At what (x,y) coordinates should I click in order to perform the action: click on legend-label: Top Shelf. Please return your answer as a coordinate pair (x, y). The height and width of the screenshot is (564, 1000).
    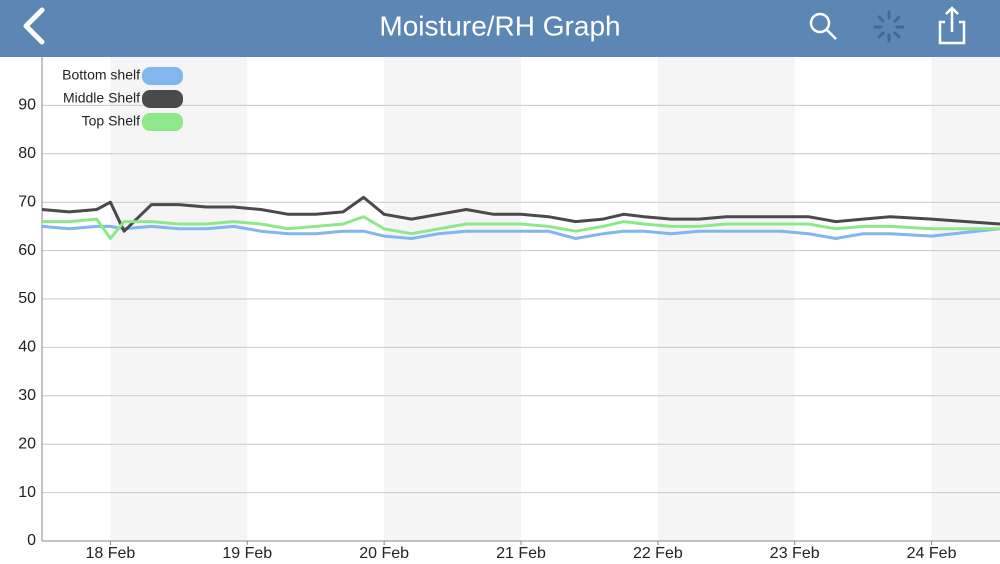
    Looking at the image, I should click on (111, 121).